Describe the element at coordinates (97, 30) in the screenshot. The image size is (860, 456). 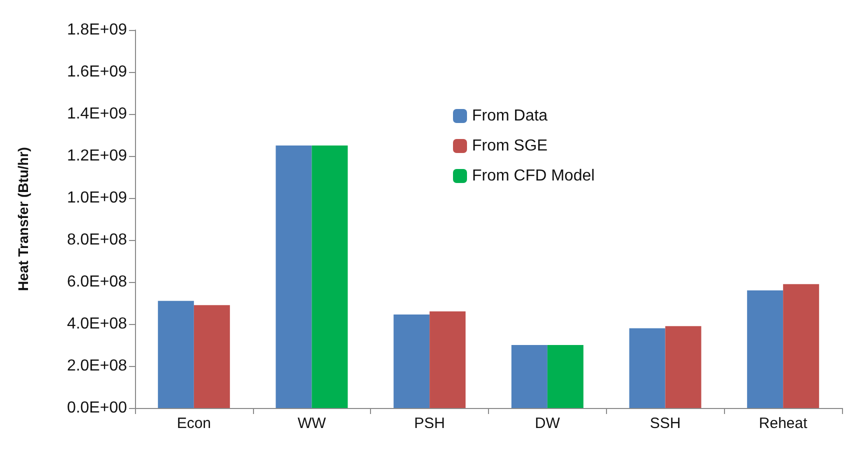
I see `y-tick-label: 1.8E+09` at that location.